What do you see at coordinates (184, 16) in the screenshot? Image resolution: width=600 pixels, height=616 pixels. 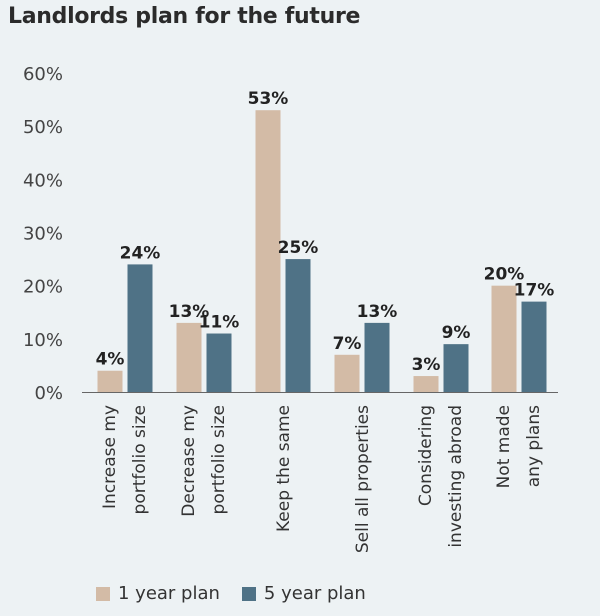 I see `chart-title: Landlords plan for the future` at bounding box center [184, 16].